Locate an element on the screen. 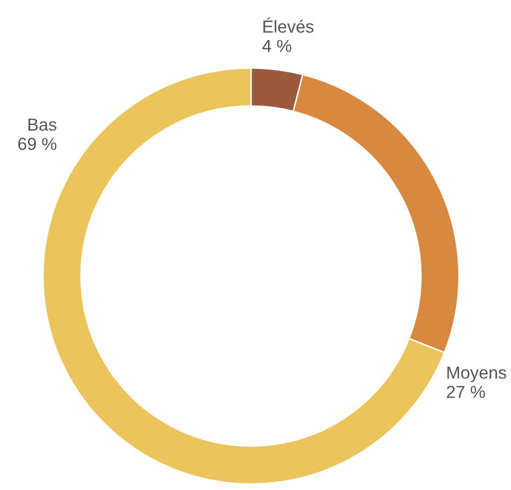 The width and height of the screenshot is (511, 490). data-label: 27 % is located at coordinates (465, 392).